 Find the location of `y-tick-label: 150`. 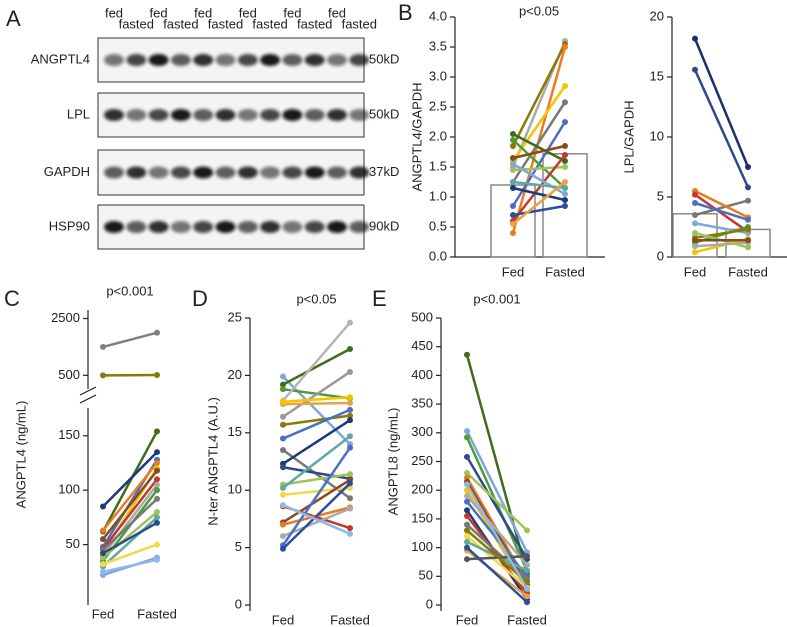

y-tick-label: 150 is located at coordinates (422, 517).